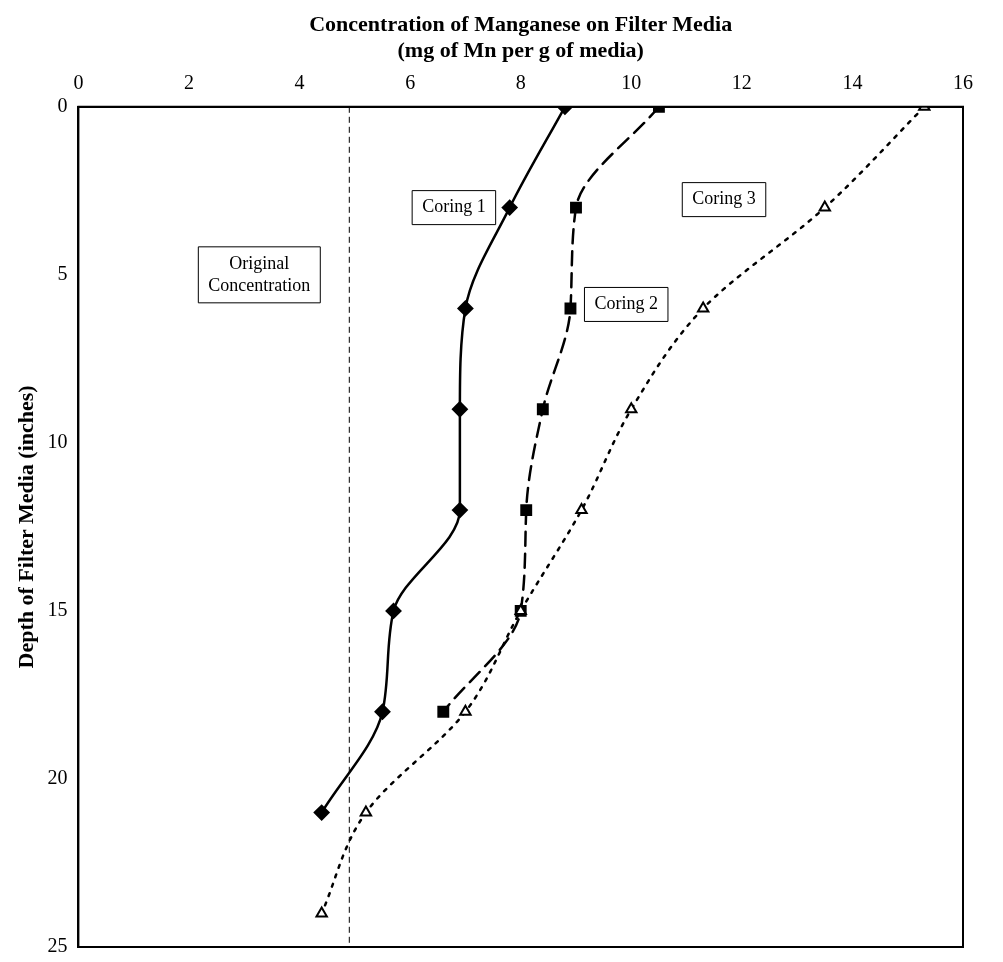 The height and width of the screenshot is (962, 1003). I want to click on y-tick-label: 10, so click(57, 441).